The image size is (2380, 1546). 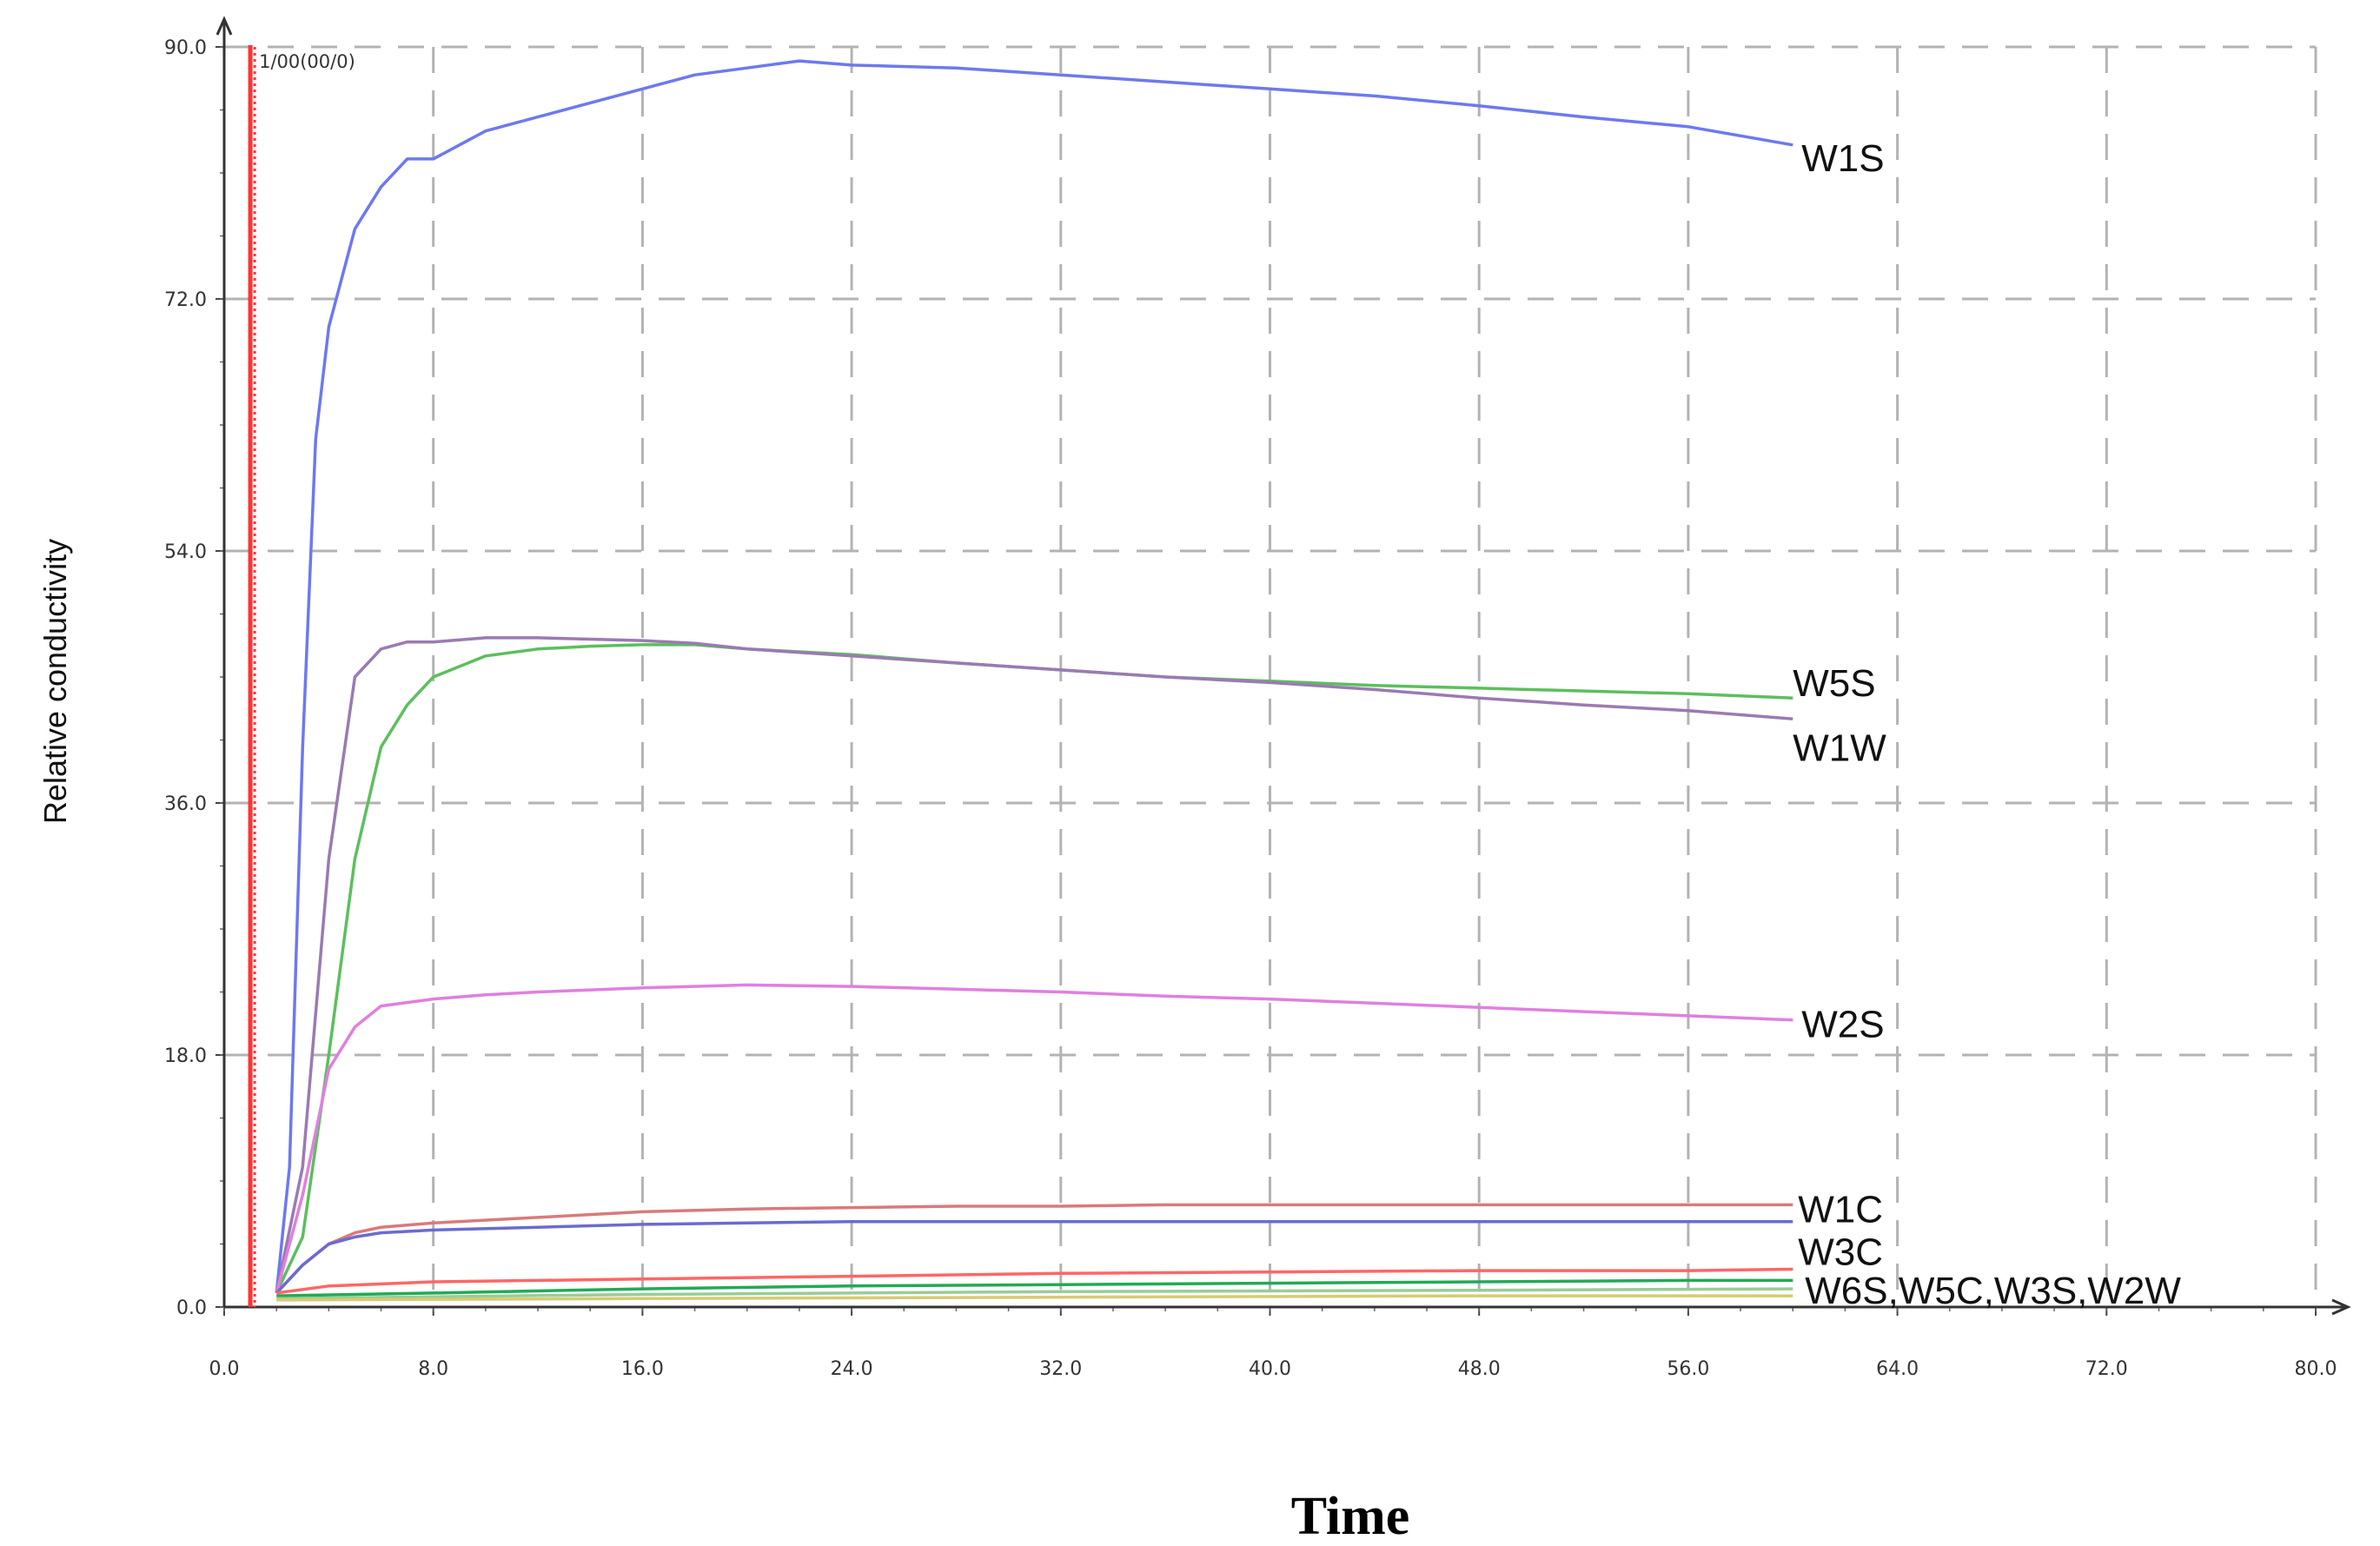 I want to click on series-line-w6s, so click(x=1034, y=1281).